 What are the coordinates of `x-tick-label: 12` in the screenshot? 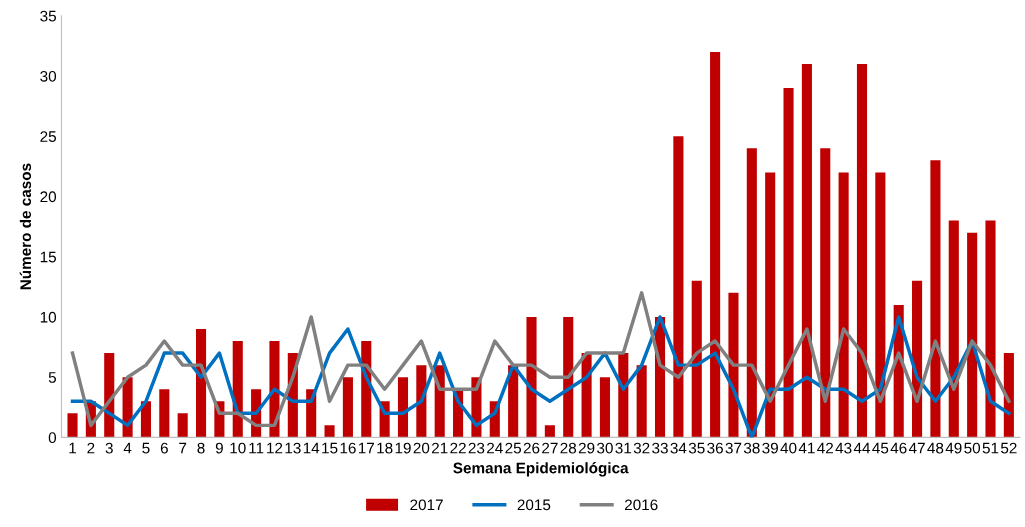 It's located at (275, 448).